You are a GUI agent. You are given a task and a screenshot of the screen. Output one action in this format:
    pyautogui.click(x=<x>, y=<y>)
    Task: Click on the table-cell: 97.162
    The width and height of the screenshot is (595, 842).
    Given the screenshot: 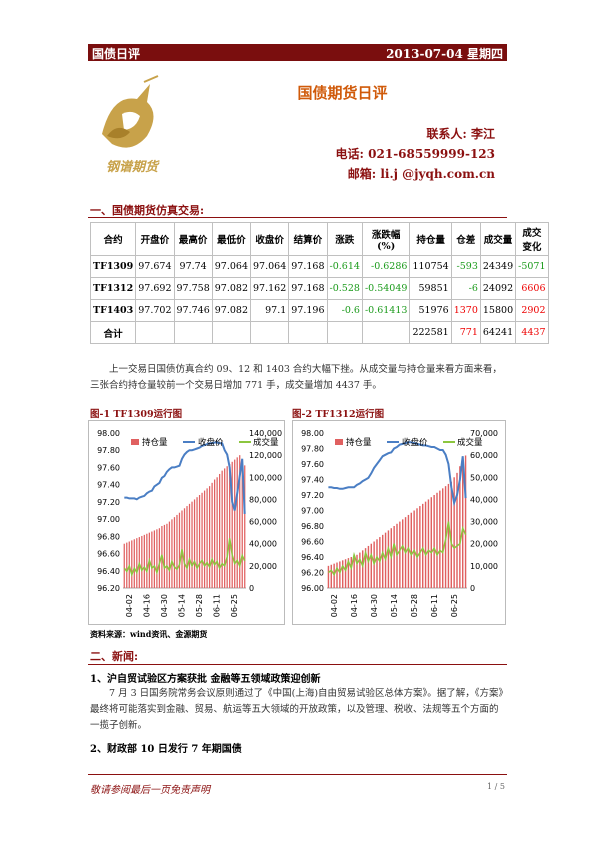 What is the action you would take?
    pyautogui.click(x=270, y=288)
    